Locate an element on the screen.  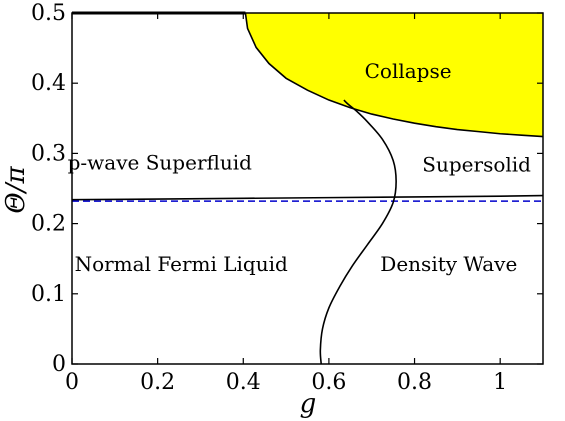
y-tick-label: 0.4 is located at coordinates (48, 83).